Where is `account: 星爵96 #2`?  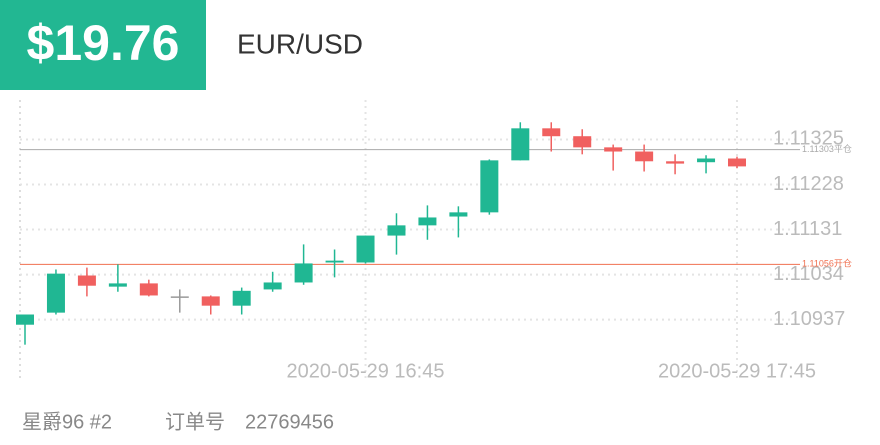
account: 星爵96 #2 is located at coordinates (67, 421).